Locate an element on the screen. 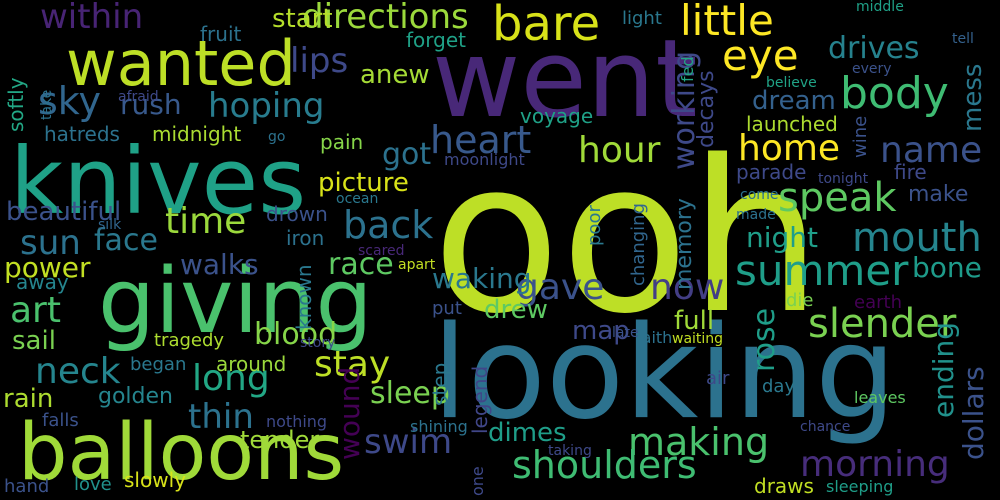  word-take: take is located at coordinates (47, 104).